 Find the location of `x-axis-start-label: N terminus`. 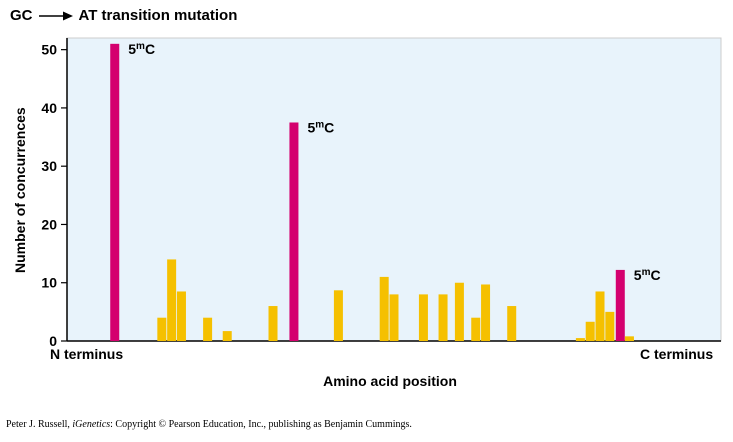

x-axis-start-label: N terminus is located at coordinates (87, 354).